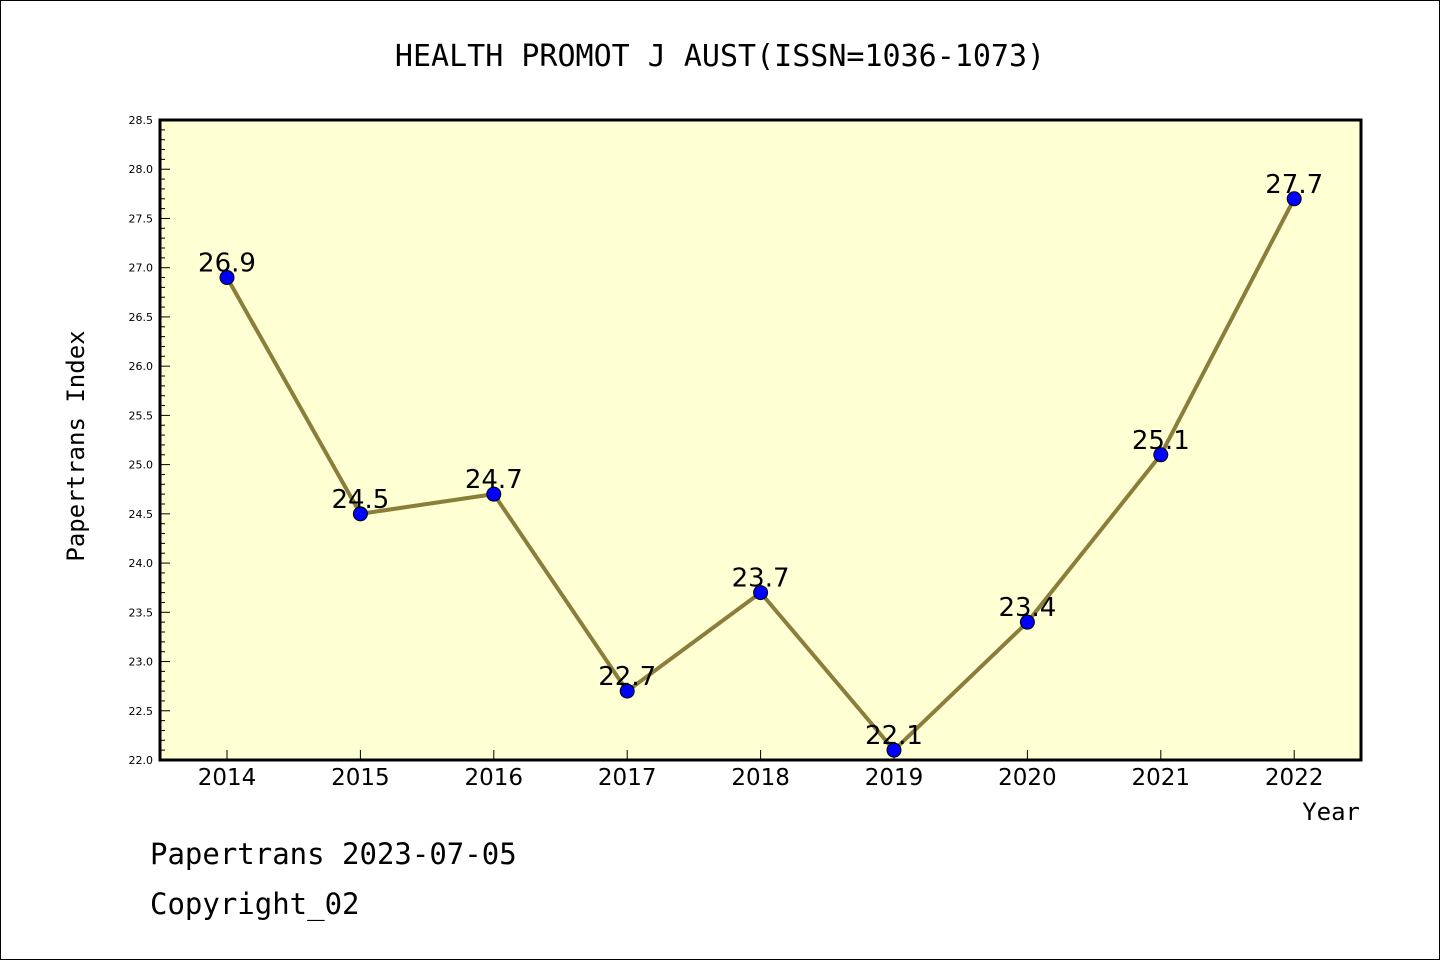 Image resolution: width=1440 pixels, height=960 pixels. Describe the element at coordinates (627, 778) in the screenshot. I see `x-tick-label: 2017` at that location.